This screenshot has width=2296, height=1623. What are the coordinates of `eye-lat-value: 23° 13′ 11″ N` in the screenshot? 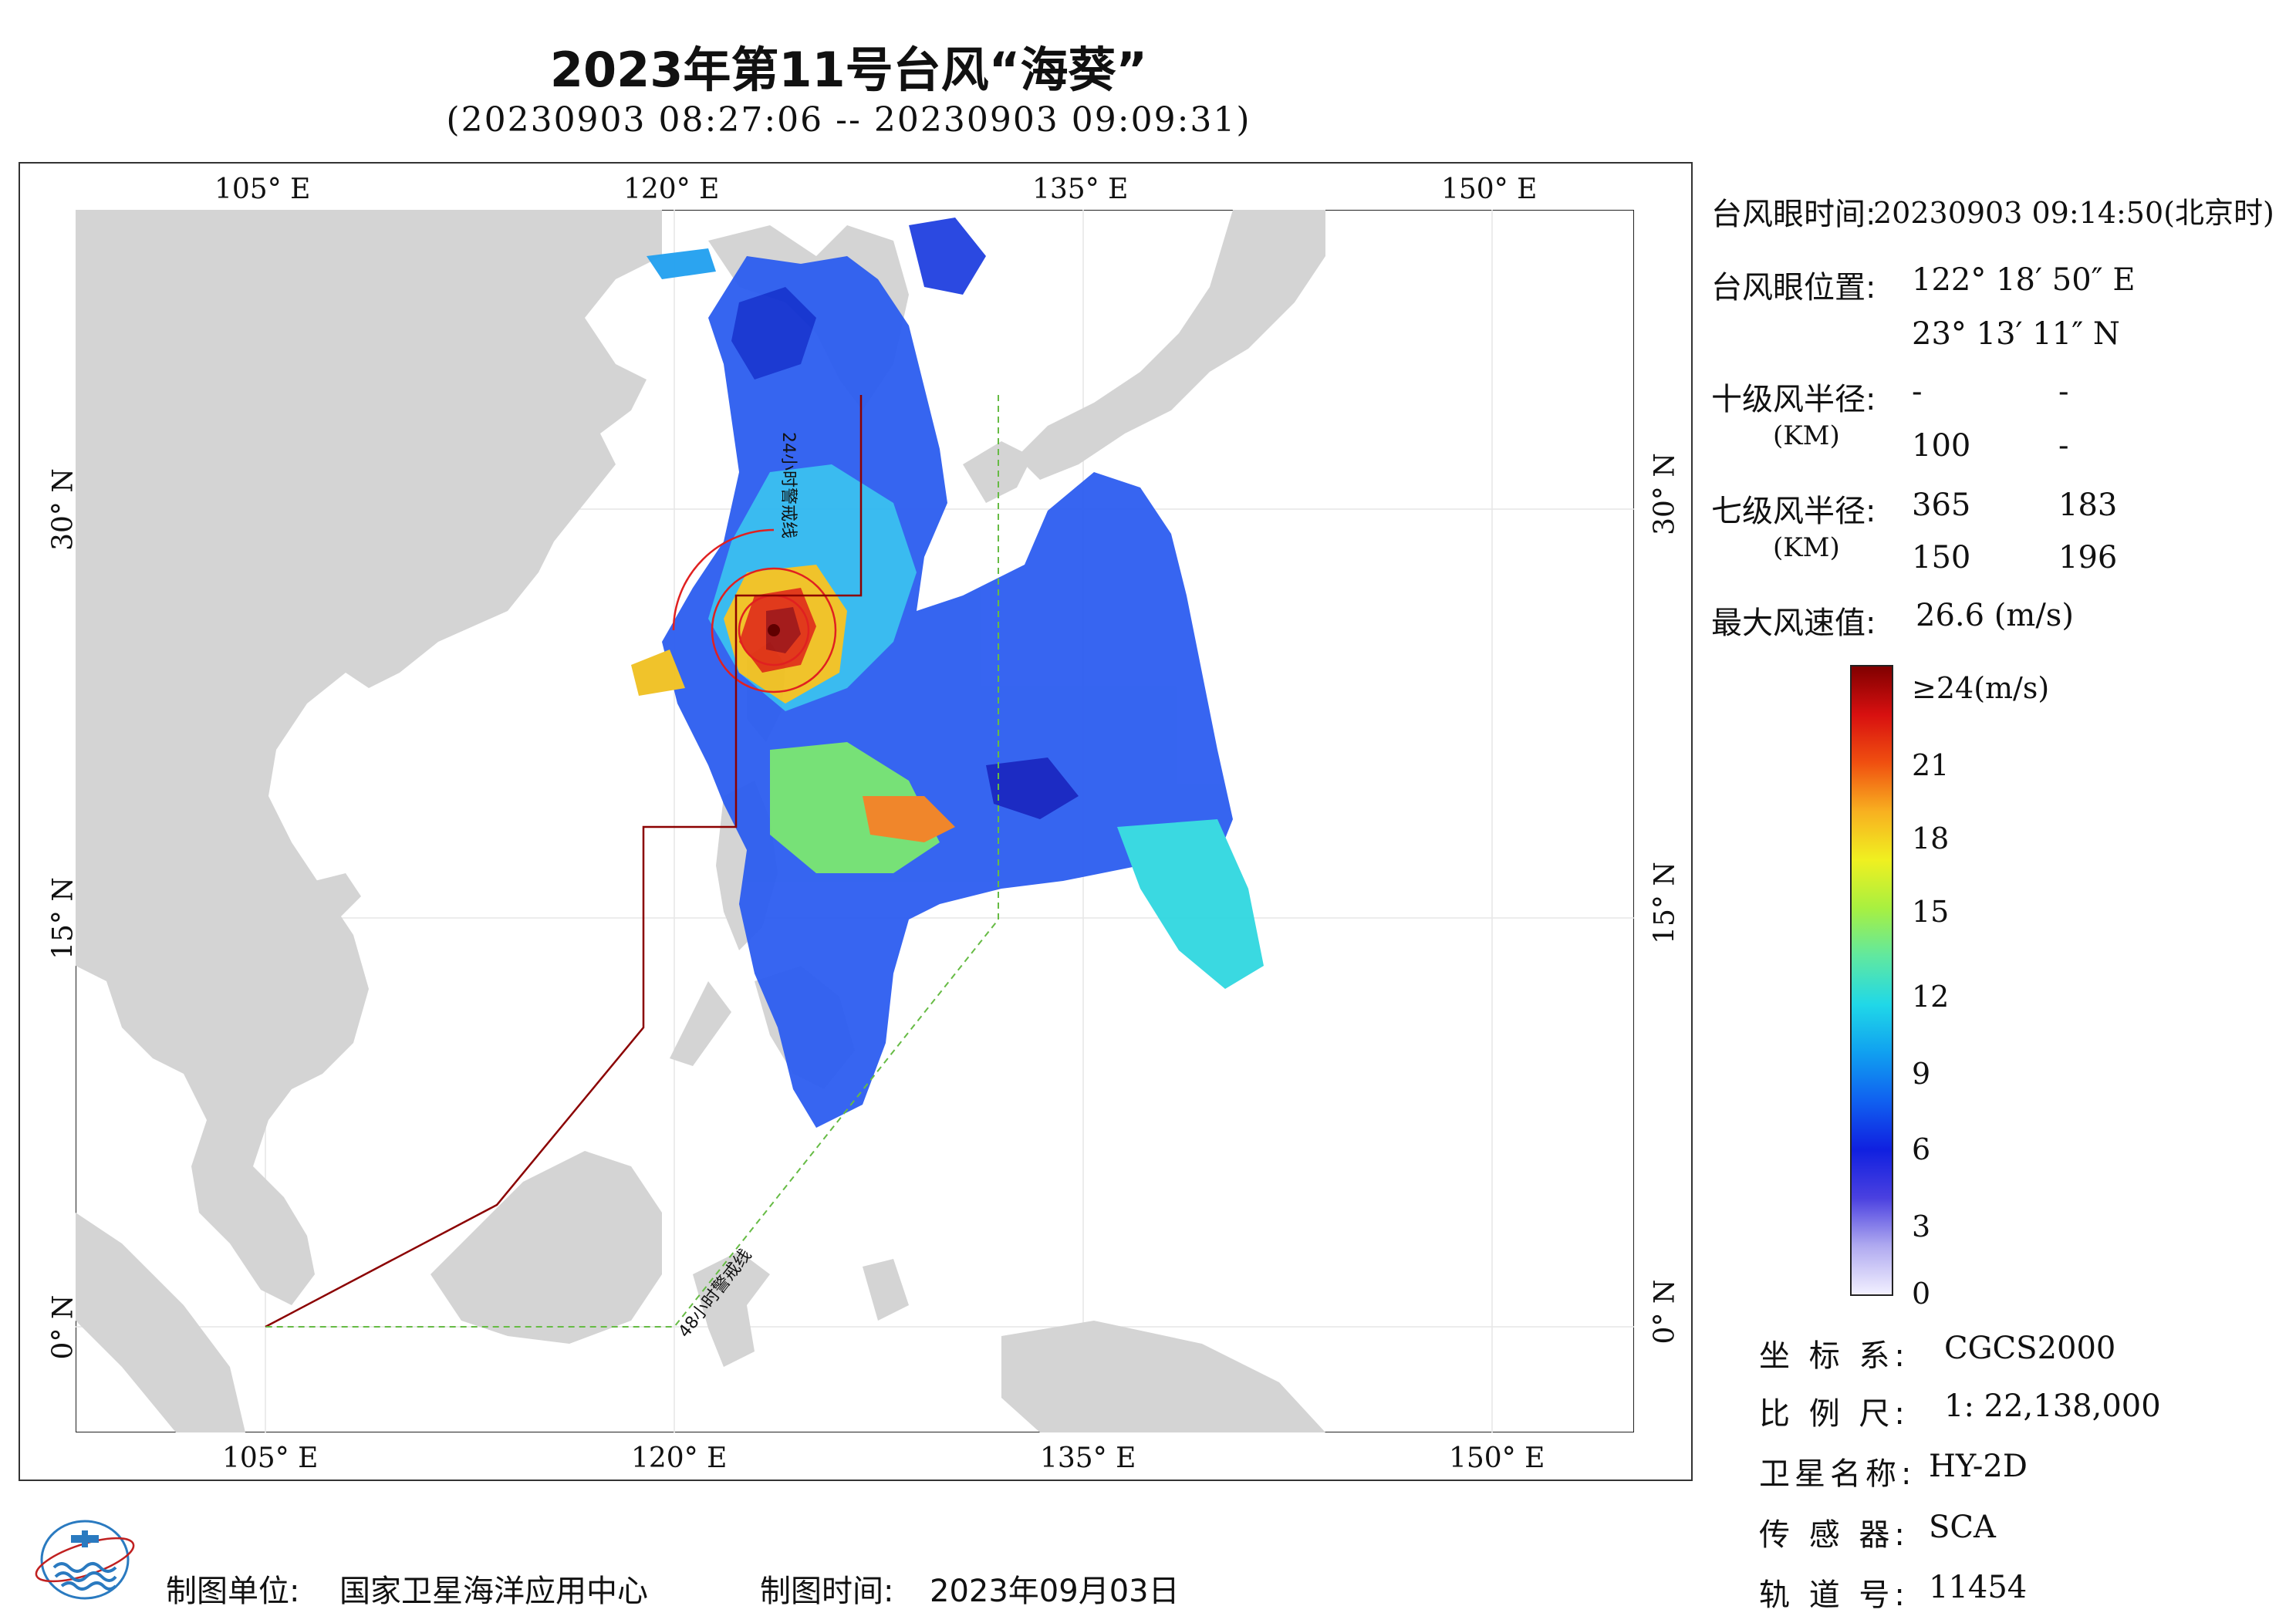 It's located at (2016, 334).